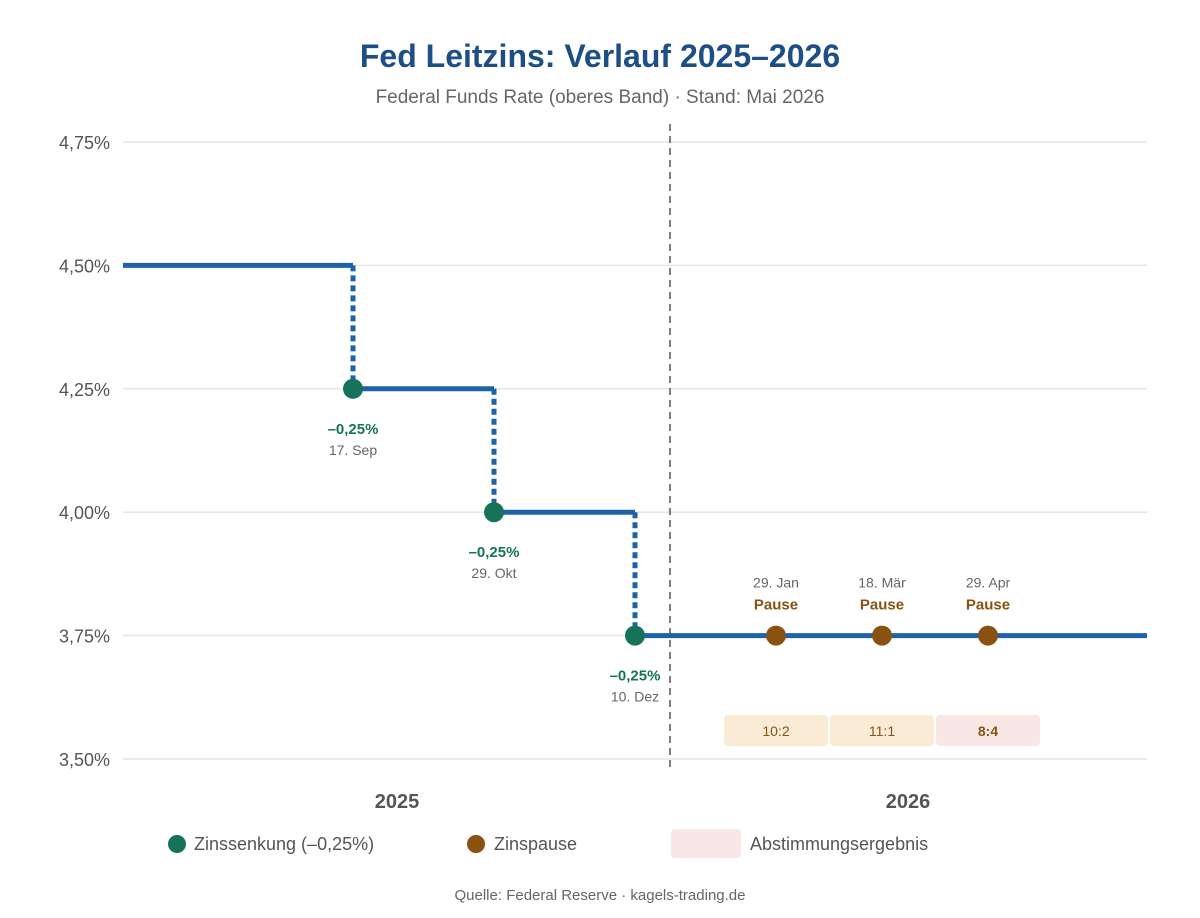 The image size is (1200, 918). What do you see at coordinates (706, 843) in the screenshot?
I see `legend-vote-swatch` at bounding box center [706, 843].